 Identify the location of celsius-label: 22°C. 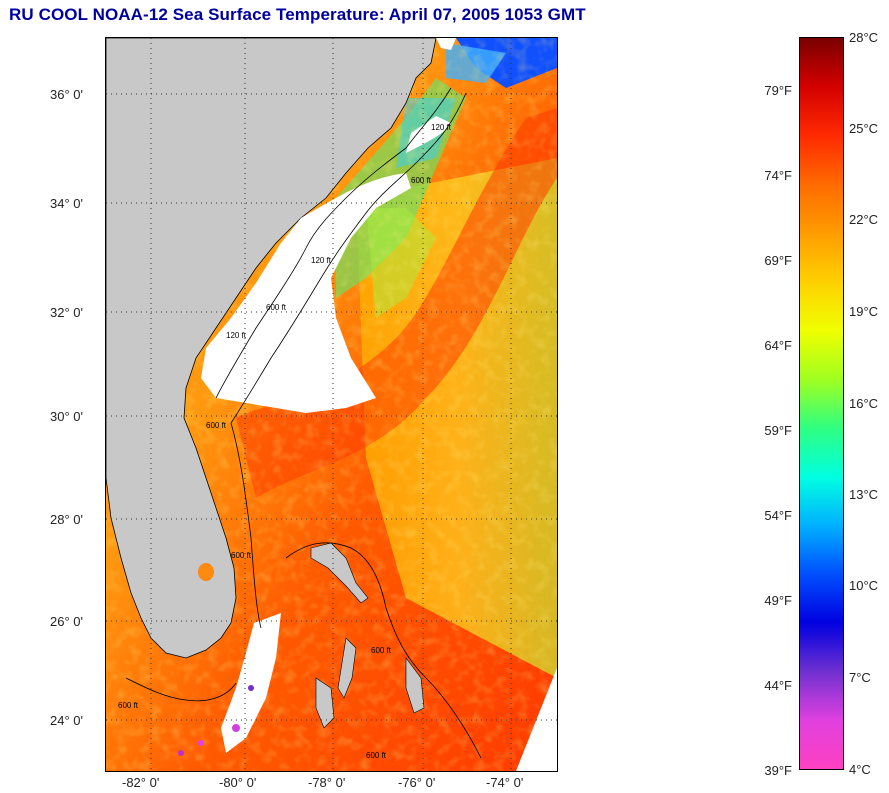
(864, 219).